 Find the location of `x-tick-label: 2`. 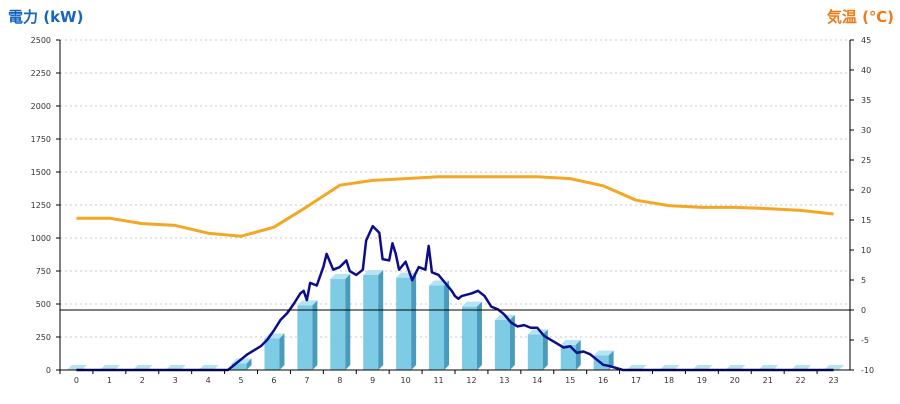

x-tick-label: 2 is located at coordinates (142, 380).